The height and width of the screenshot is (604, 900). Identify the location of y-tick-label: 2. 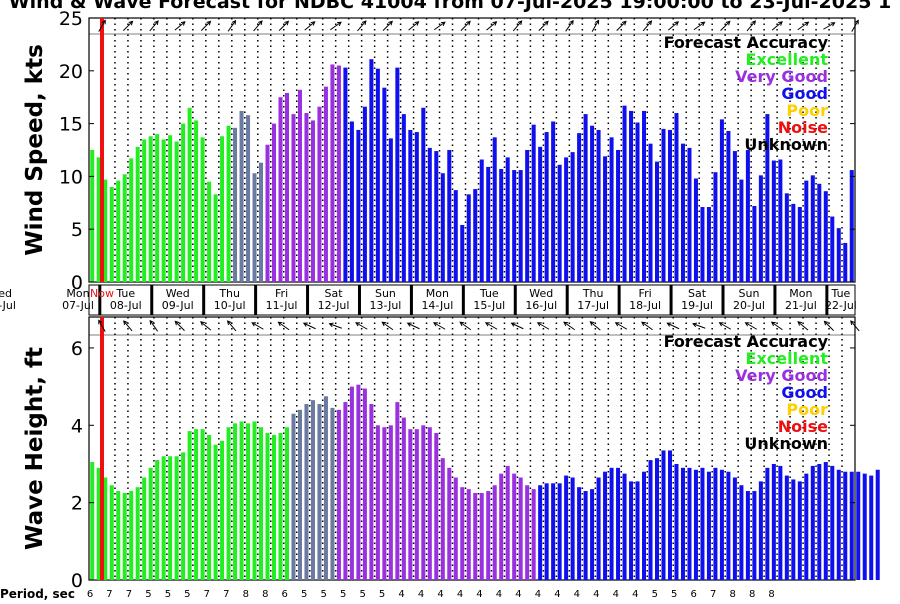
(77, 504).